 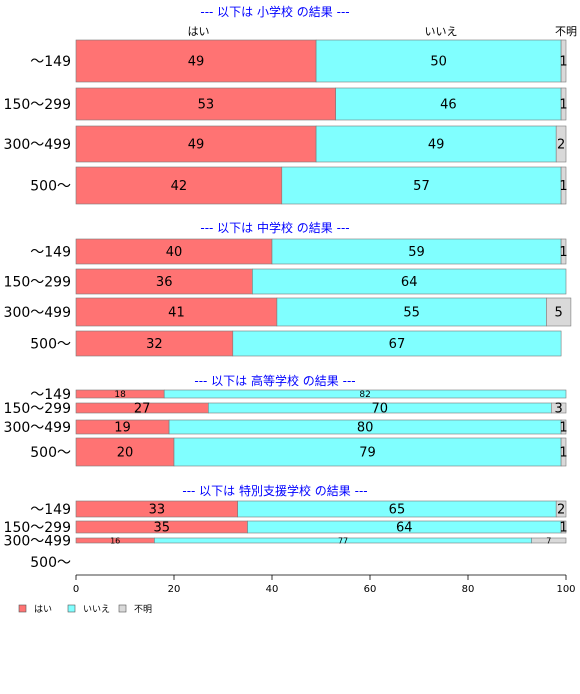 I want to click on data-label-no: 59, so click(x=416, y=252).